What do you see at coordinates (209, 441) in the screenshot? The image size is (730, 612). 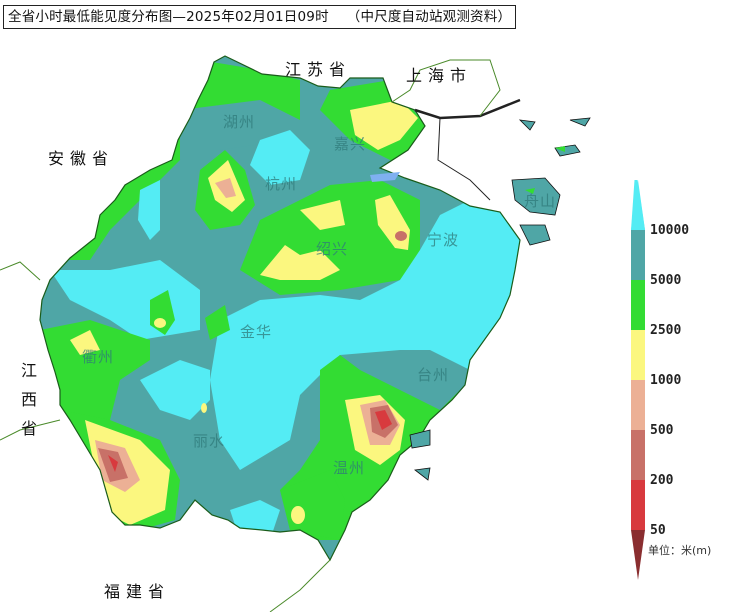 I see `city-label-lishui: 丽水` at bounding box center [209, 441].